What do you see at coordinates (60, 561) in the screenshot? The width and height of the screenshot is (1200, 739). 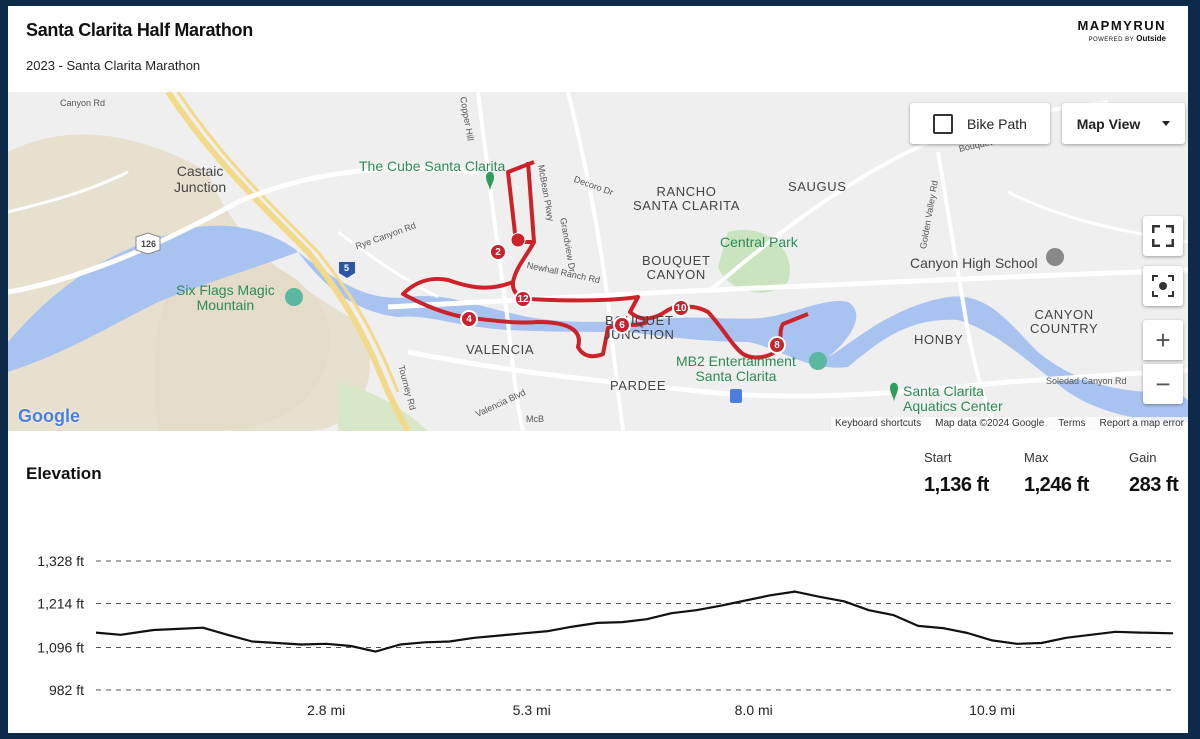 I see `y-tick-label: 1,328 ft` at bounding box center [60, 561].